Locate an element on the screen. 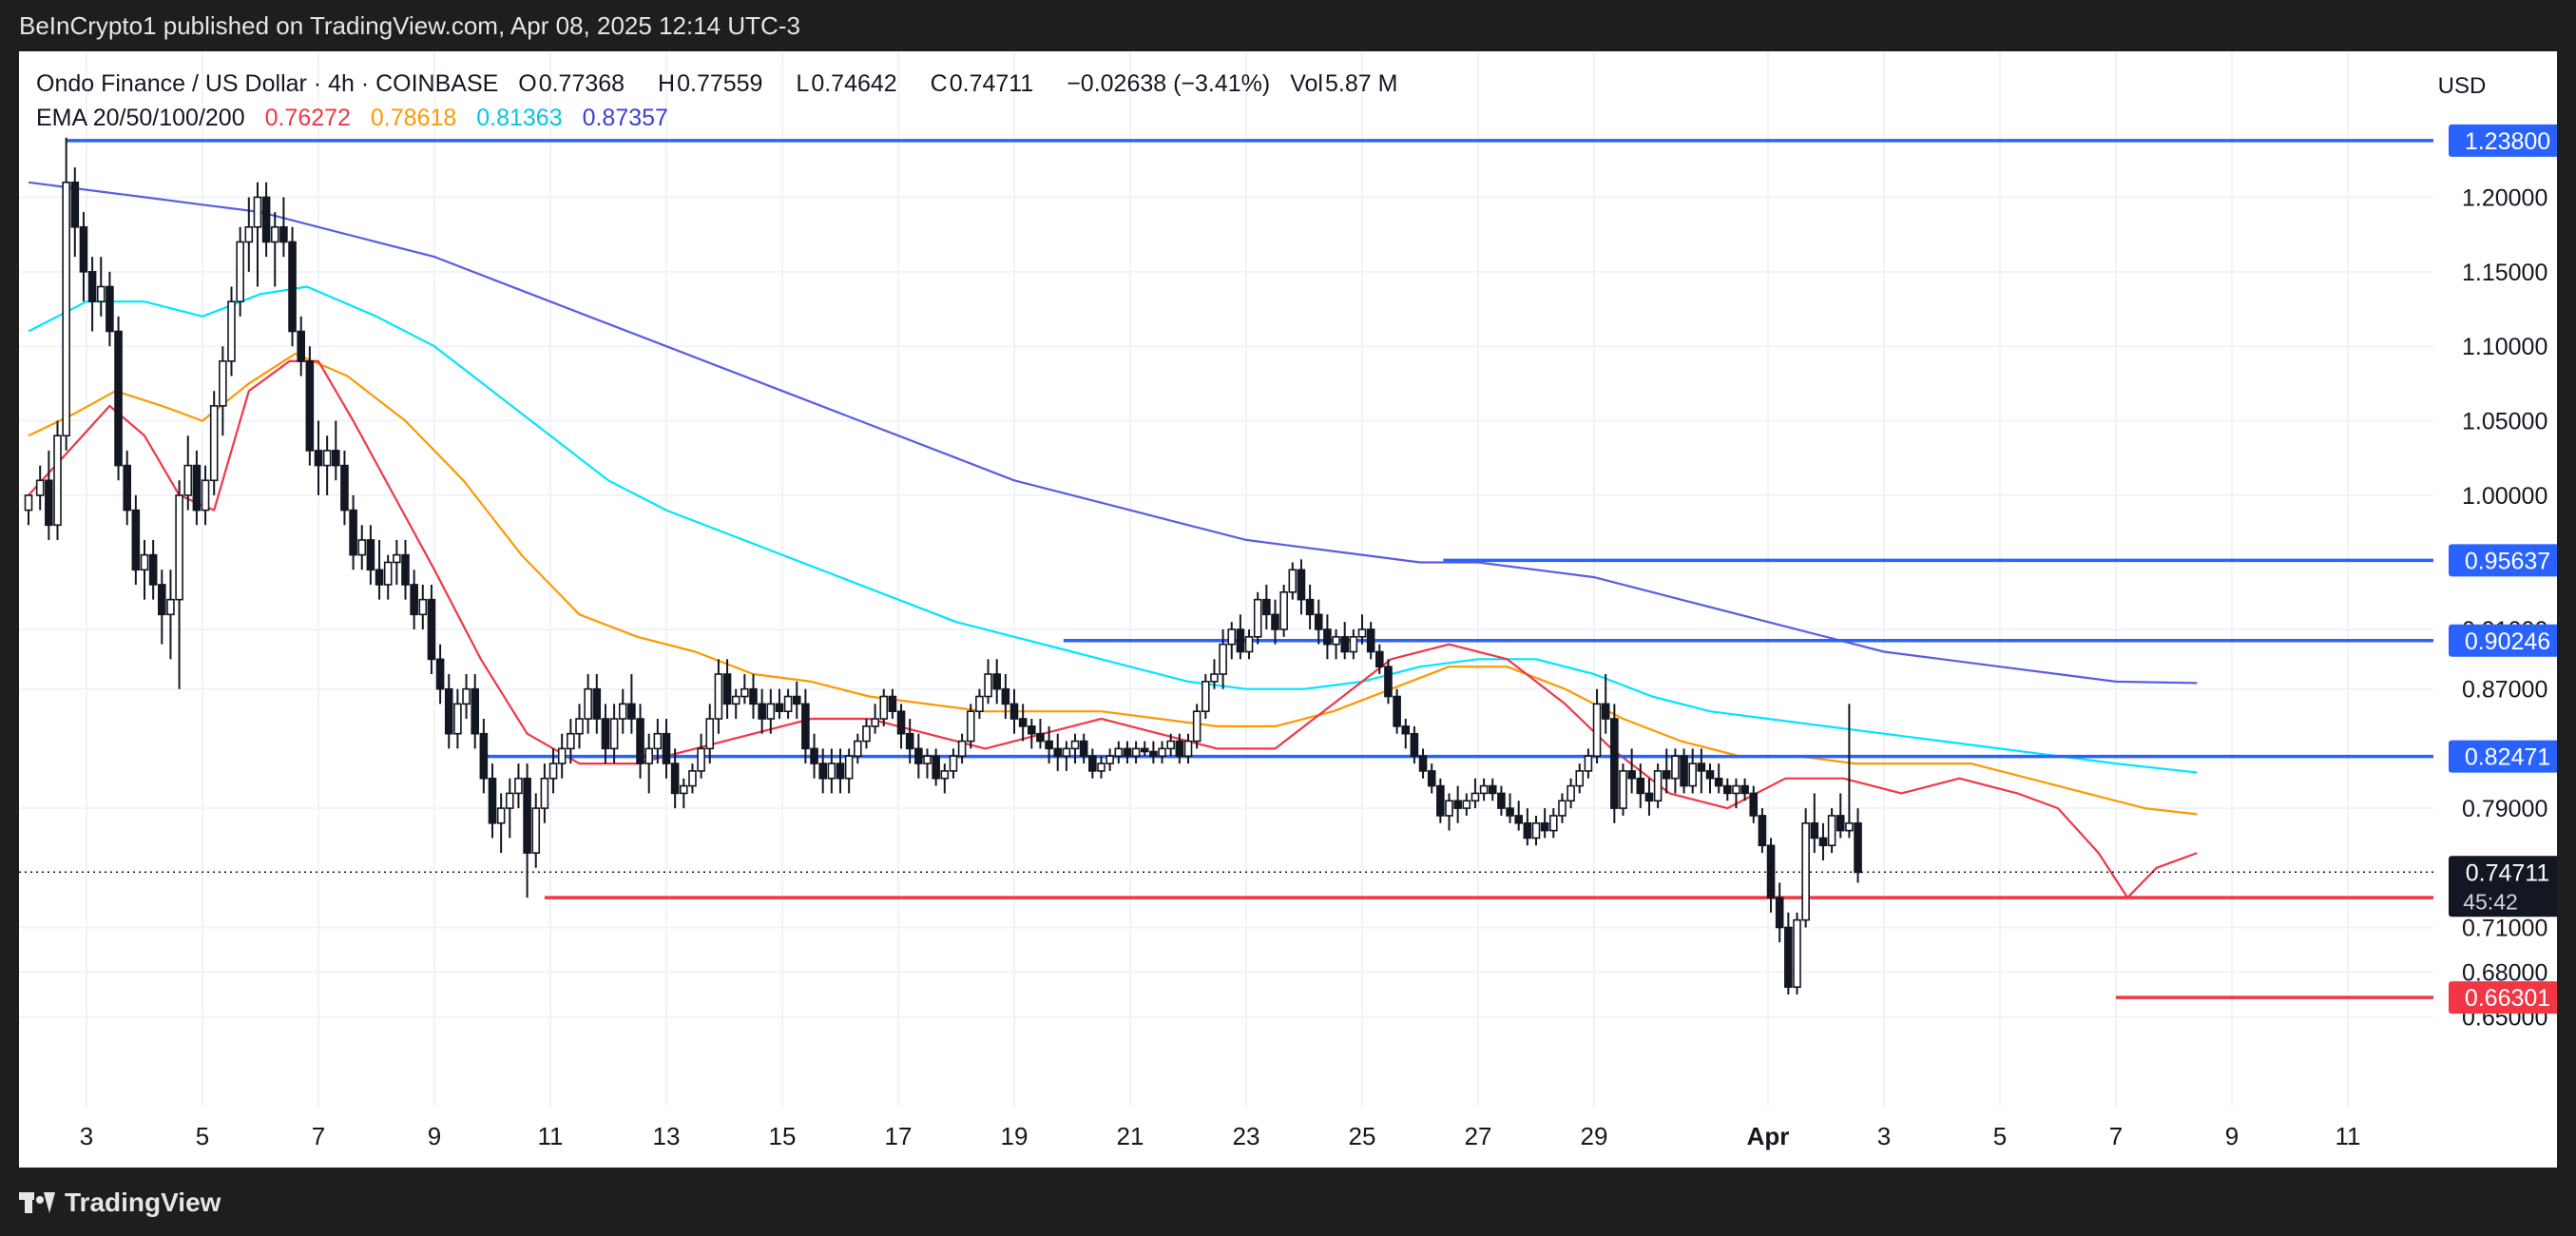  x-tick-label: 21 is located at coordinates (1130, 1136).